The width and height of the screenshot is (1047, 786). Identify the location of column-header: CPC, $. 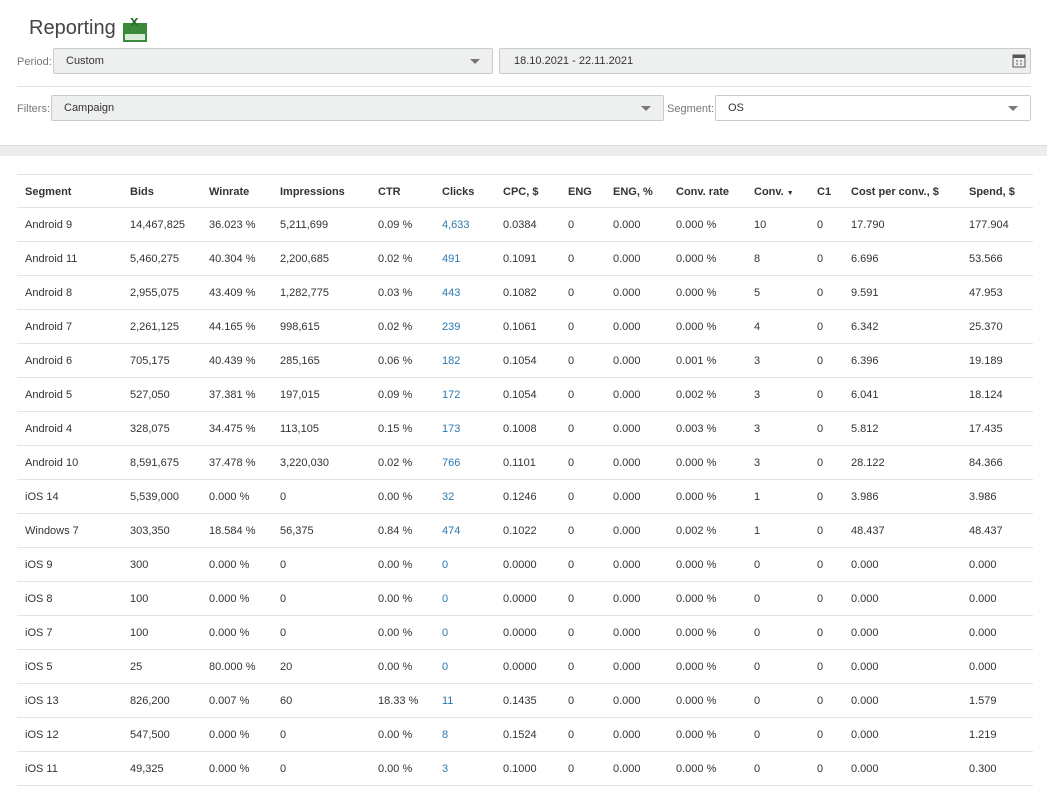
(521, 192).